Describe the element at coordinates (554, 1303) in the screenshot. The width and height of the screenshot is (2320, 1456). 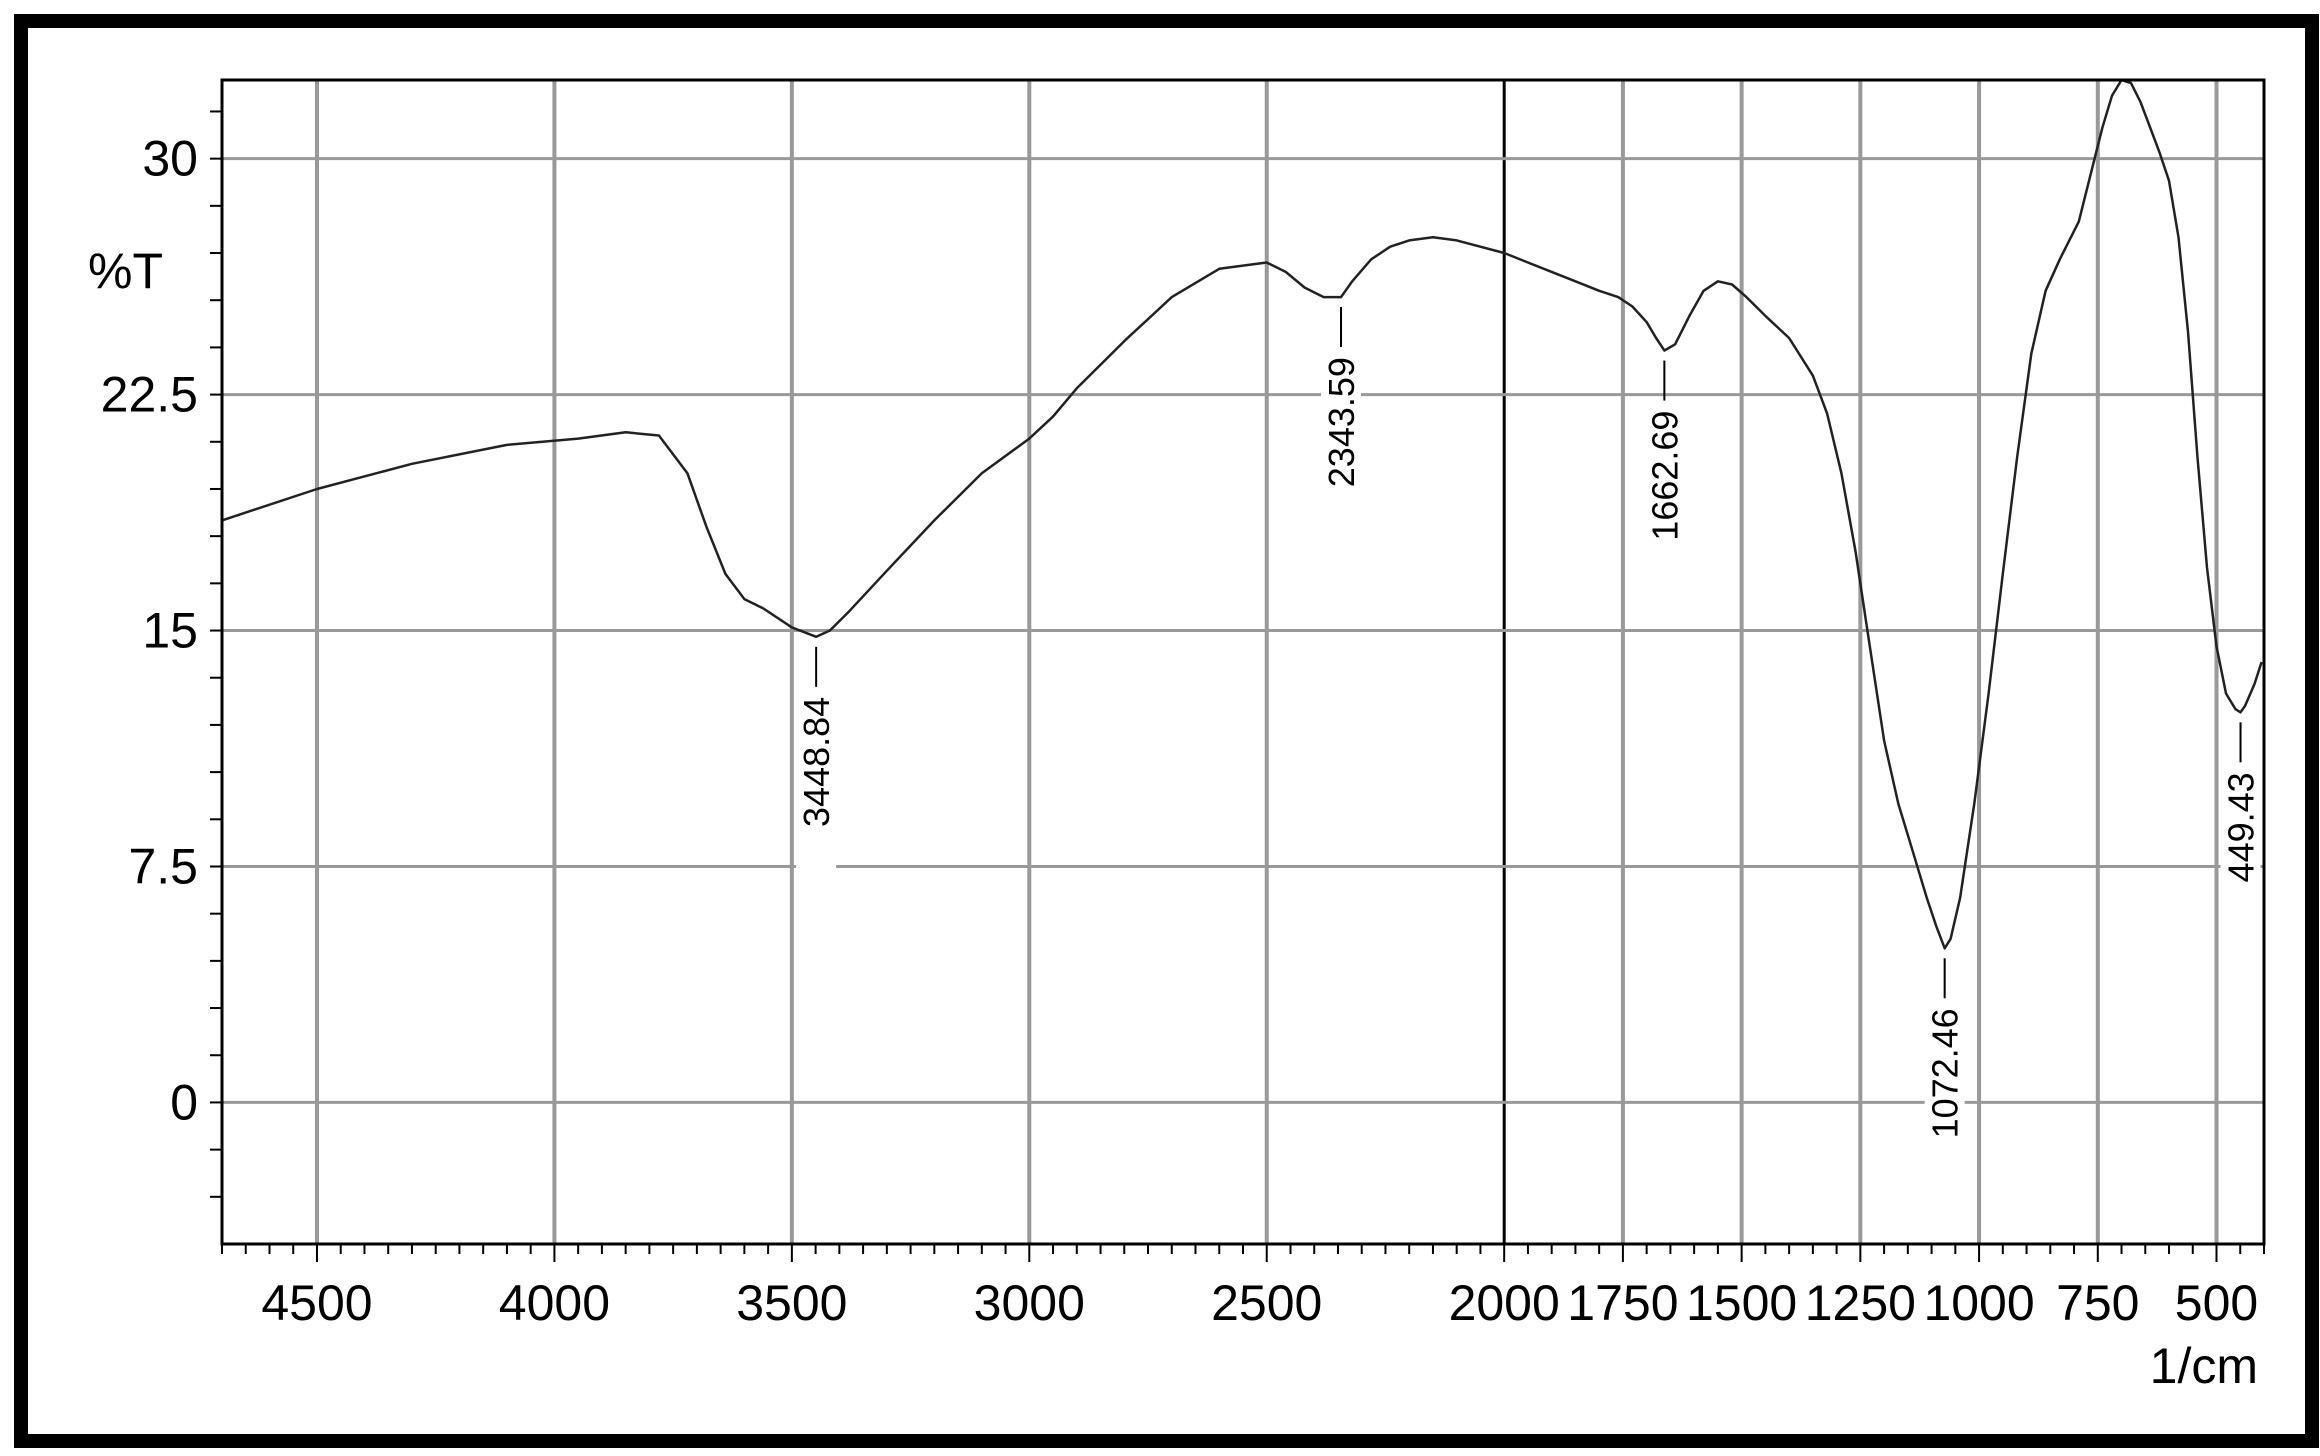
I see `x-tick-label: 4000` at that location.